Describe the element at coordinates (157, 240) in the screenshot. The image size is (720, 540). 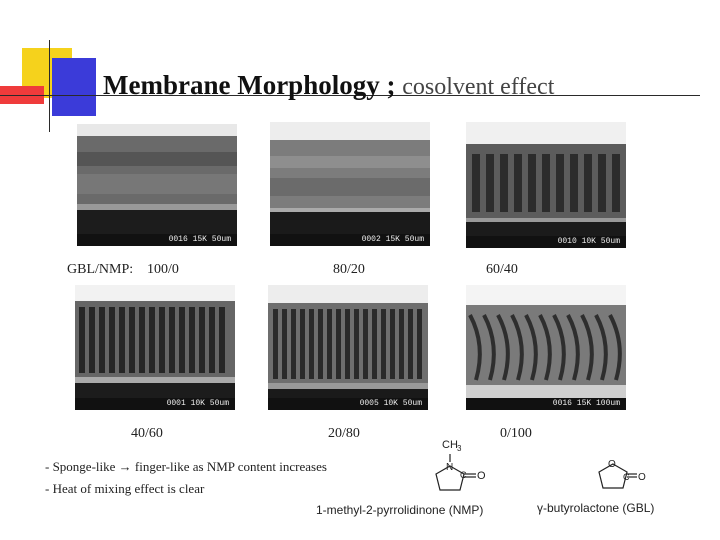
I see `sem-label: 0016 15K 50um` at that location.